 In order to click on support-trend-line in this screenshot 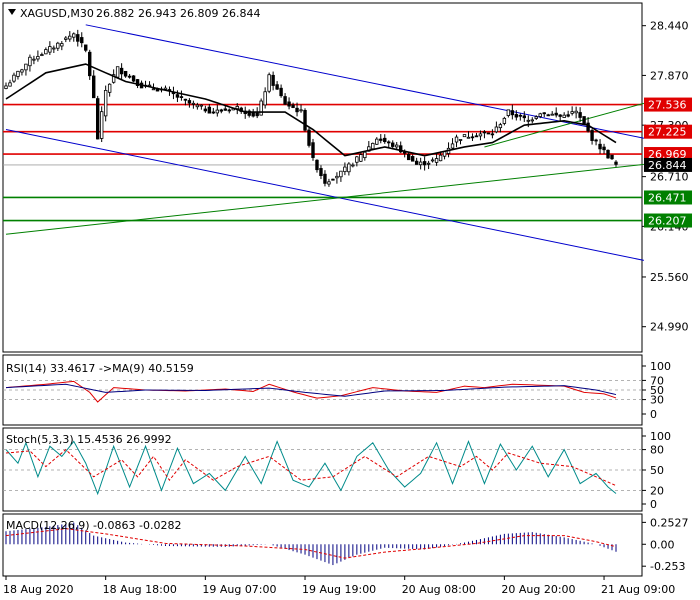, I will do `click(324, 199)`.